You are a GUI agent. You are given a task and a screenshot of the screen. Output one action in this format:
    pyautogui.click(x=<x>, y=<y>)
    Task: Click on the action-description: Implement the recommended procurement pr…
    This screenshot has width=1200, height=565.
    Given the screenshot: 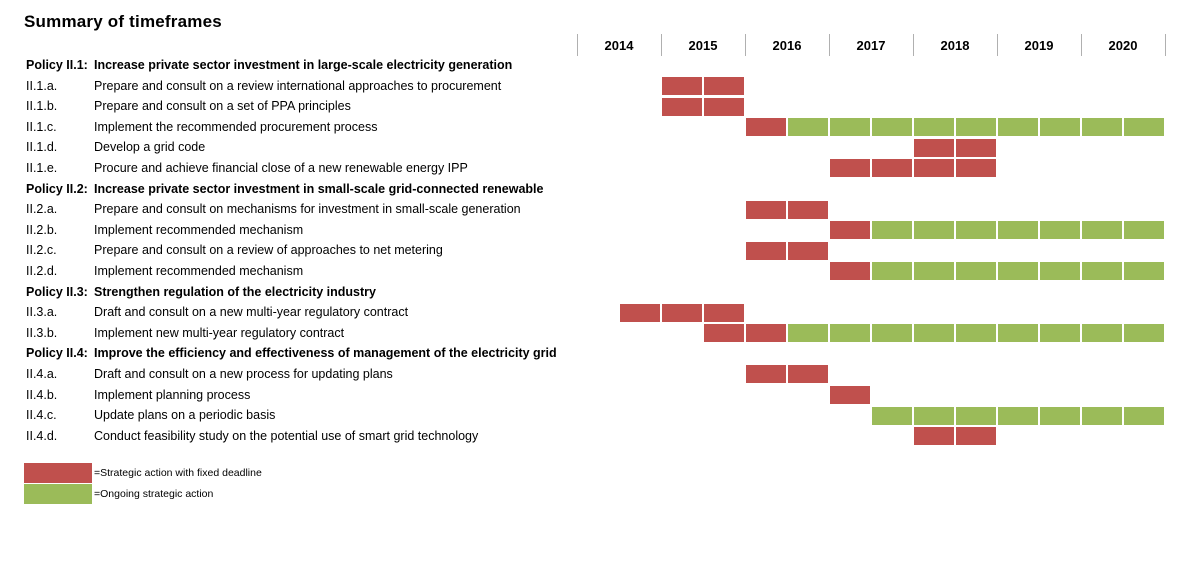 What is the action you would take?
    pyautogui.click(x=236, y=126)
    